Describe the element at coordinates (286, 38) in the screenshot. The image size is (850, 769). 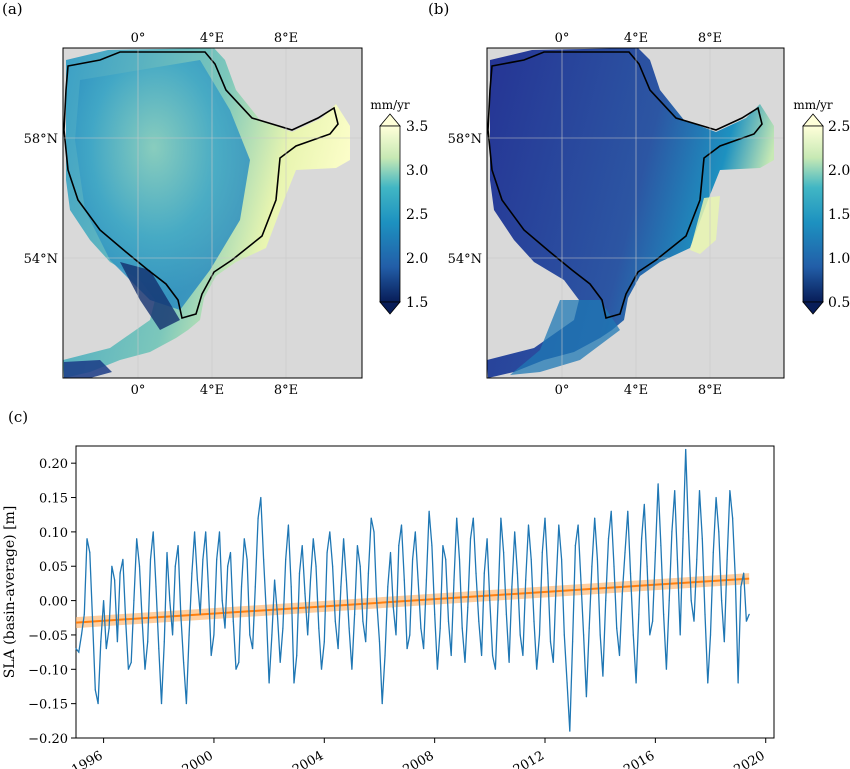
I see `panel-a-lon-tick: 8°E` at that location.